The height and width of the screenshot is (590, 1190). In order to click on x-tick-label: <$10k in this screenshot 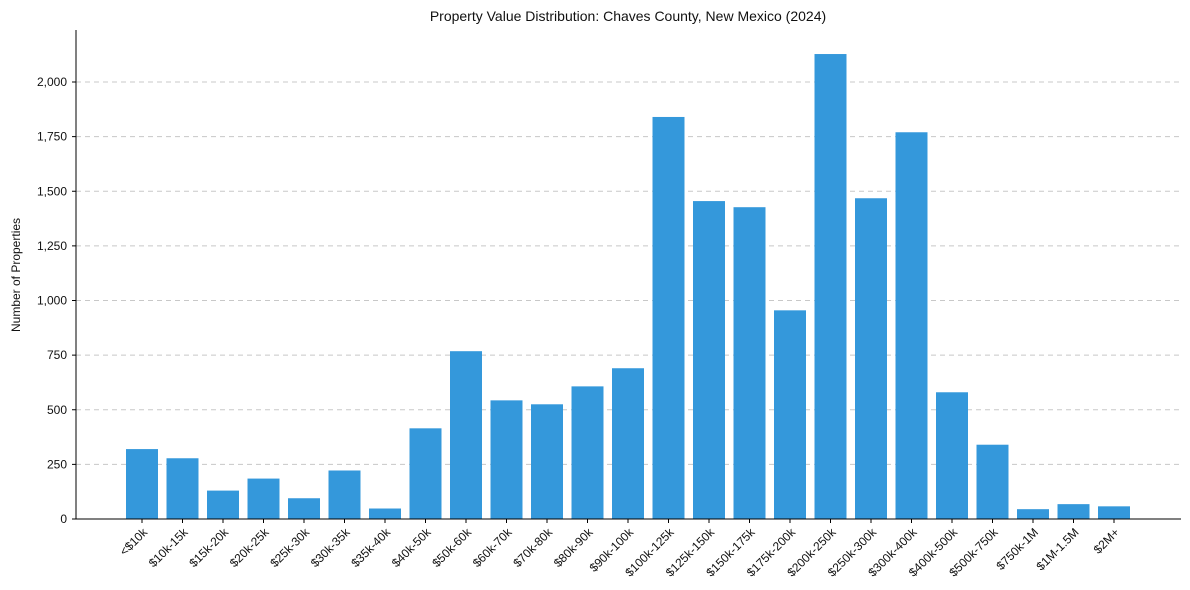, I will do `click(134, 542)`.